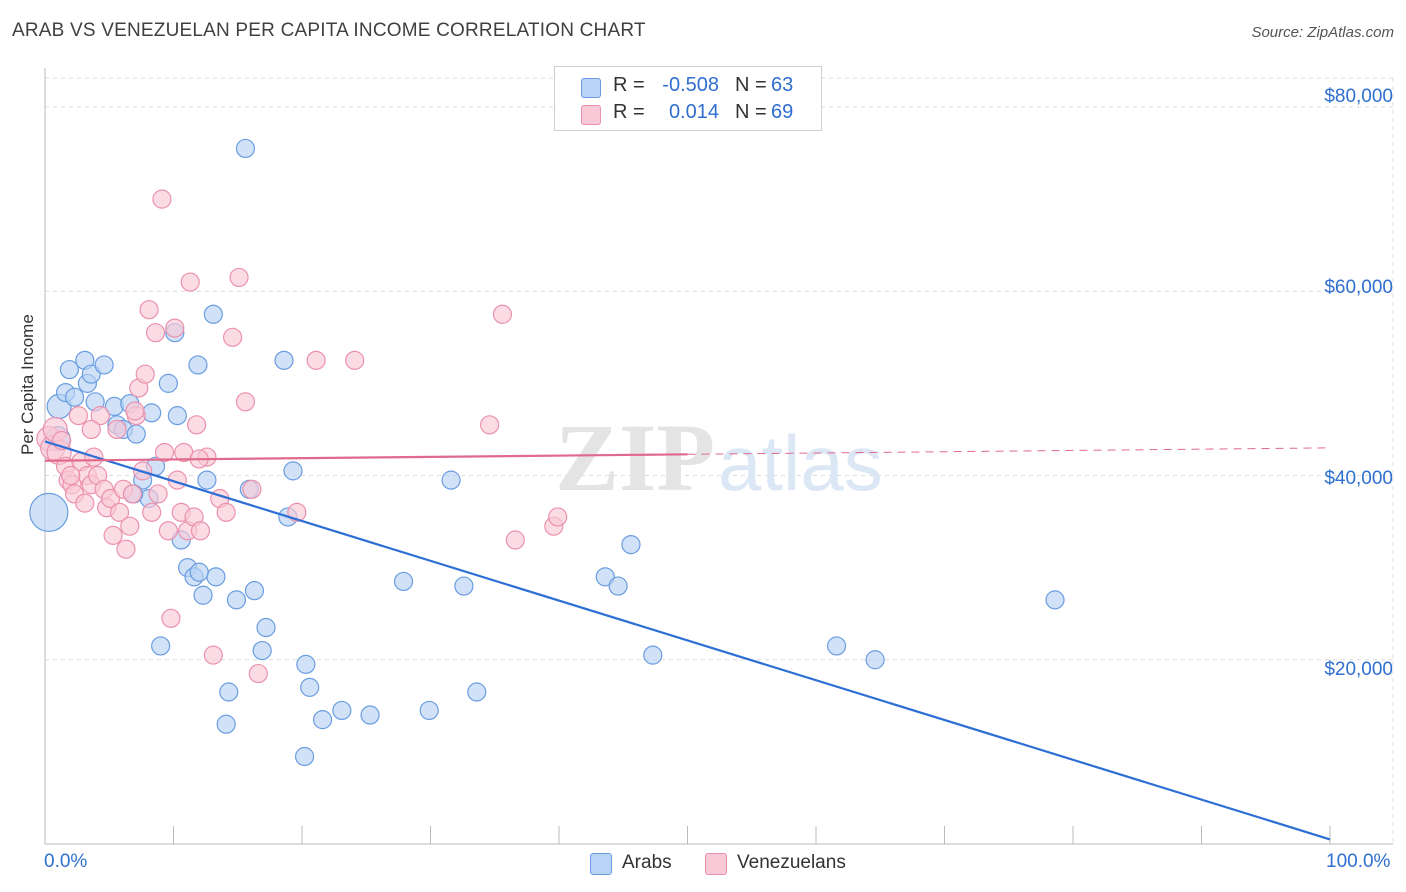  I want to click on x-tick-label-max: 100.0%, so click(1358, 861).